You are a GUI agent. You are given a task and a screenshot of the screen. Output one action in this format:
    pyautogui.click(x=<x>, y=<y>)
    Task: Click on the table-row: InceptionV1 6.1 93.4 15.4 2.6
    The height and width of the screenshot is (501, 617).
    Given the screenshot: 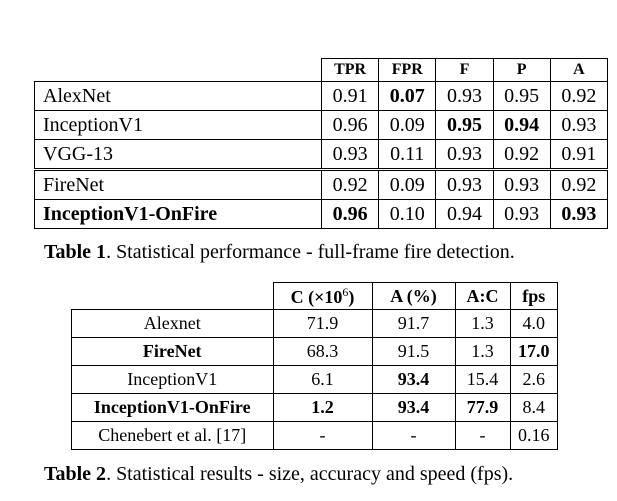 What is the action you would take?
    pyautogui.click(x=314, y=379)
    